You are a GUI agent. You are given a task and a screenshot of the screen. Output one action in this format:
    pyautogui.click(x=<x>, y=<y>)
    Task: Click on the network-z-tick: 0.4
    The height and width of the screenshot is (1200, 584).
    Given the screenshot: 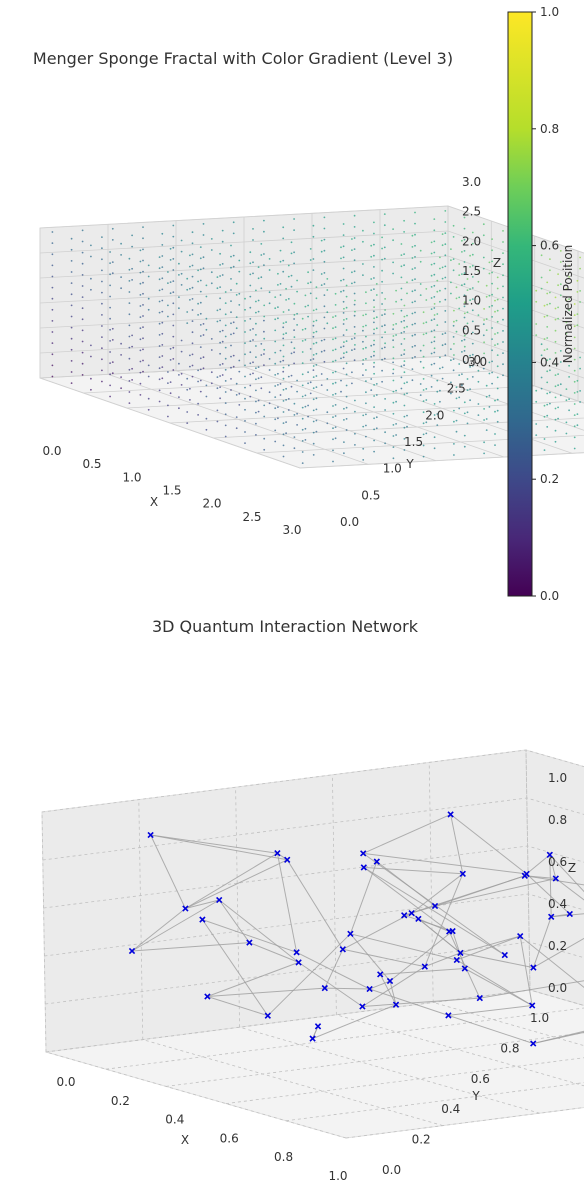 What is the action you would take?
    pyautogui.click(x=557, y=904)
    